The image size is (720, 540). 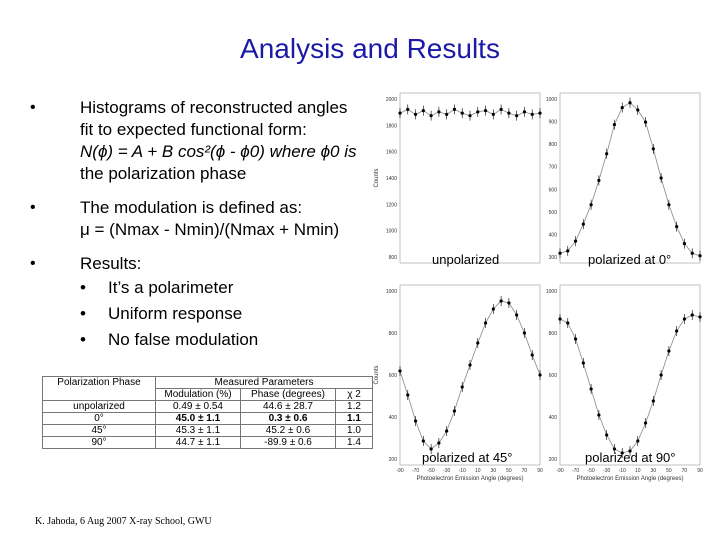 What do you see at coordinates (654, 471) in the screenshot?
I see `x-tick-label: 30` at bounding box center [654, 471].